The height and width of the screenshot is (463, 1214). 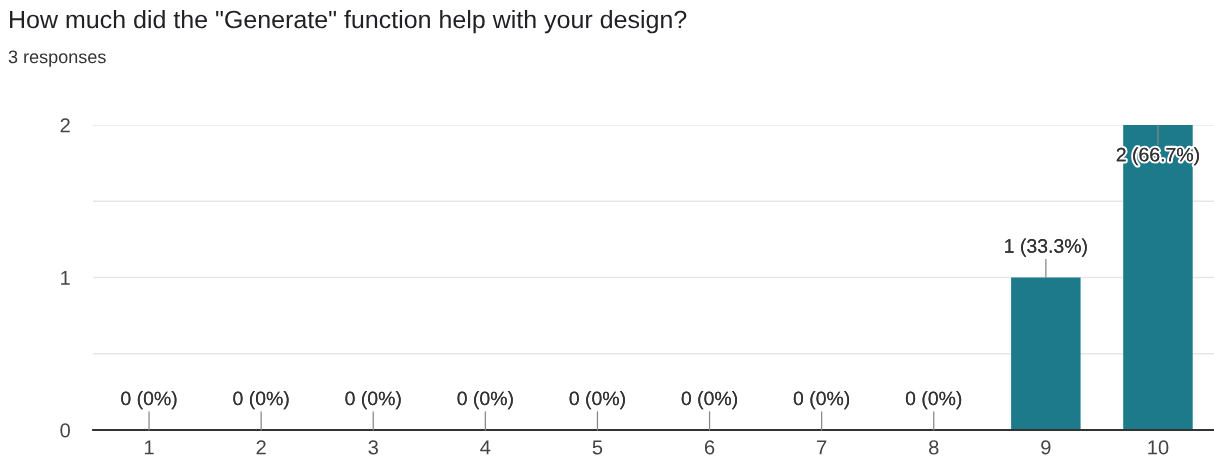 What do you see at coordinates (597, 447) in the screenshot?
I see `x-tick-label: 5` at bounding box center [597, 447].